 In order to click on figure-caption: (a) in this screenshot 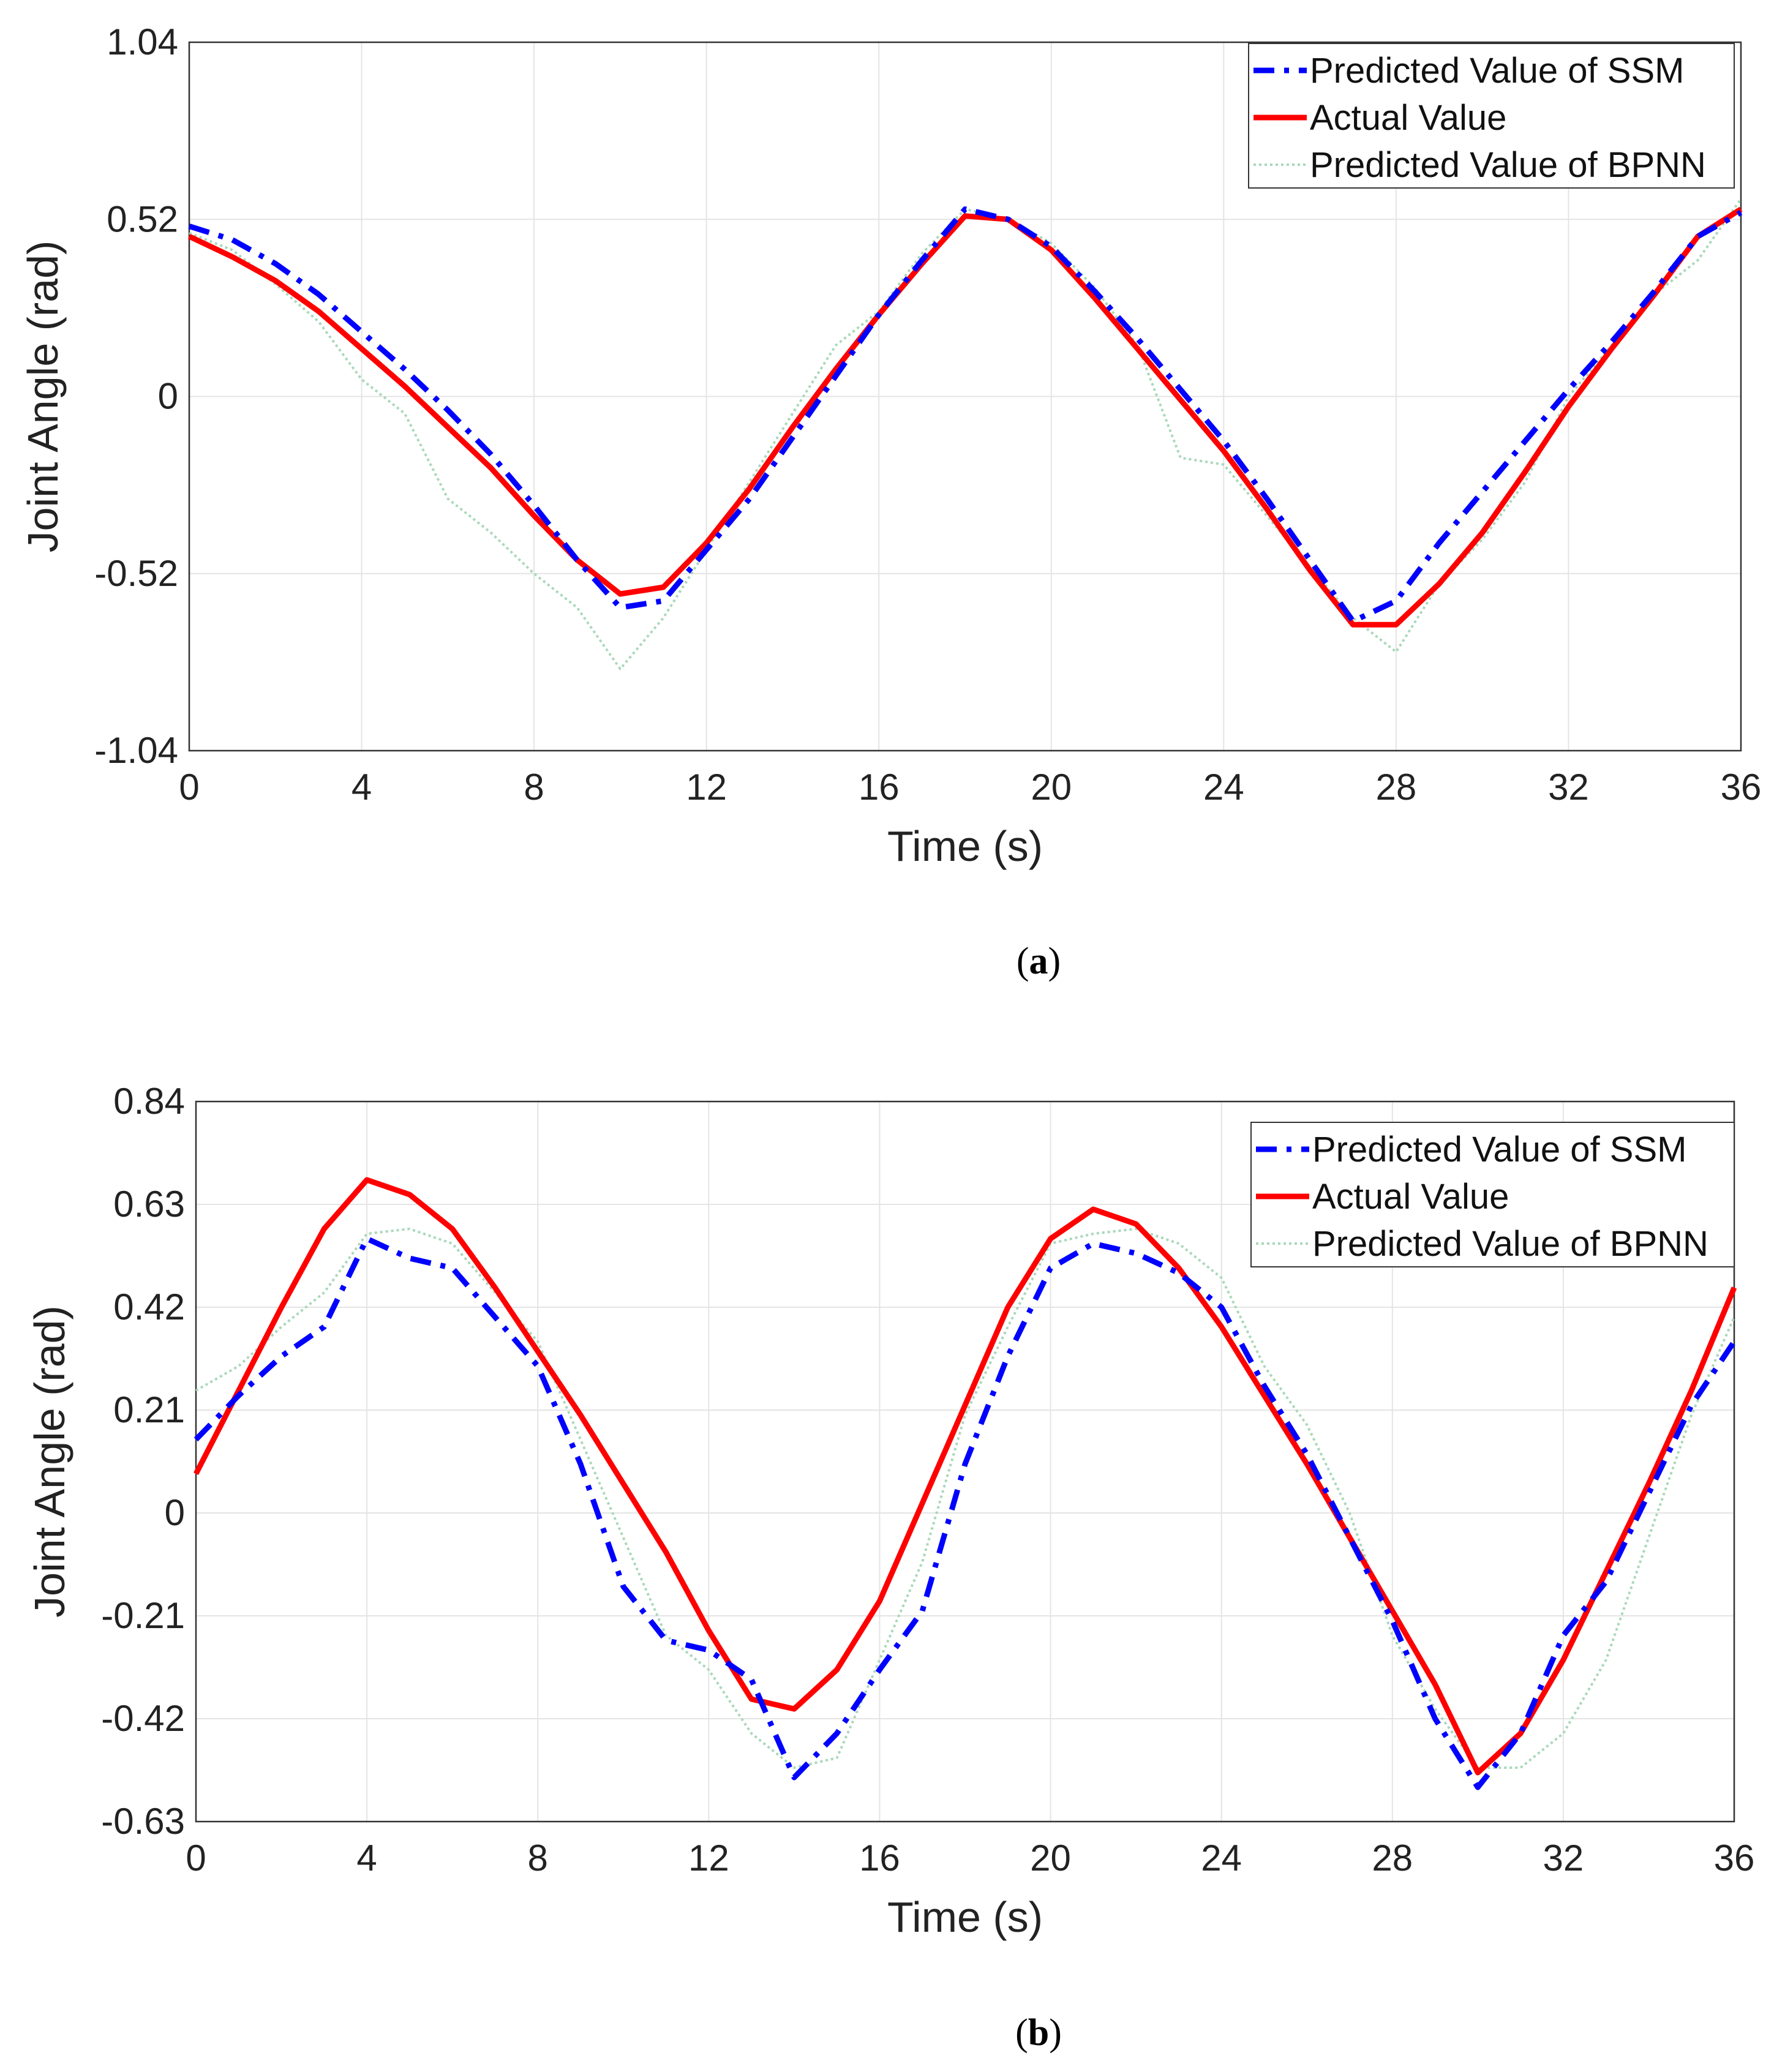, I will do `click(1039, 961)`.